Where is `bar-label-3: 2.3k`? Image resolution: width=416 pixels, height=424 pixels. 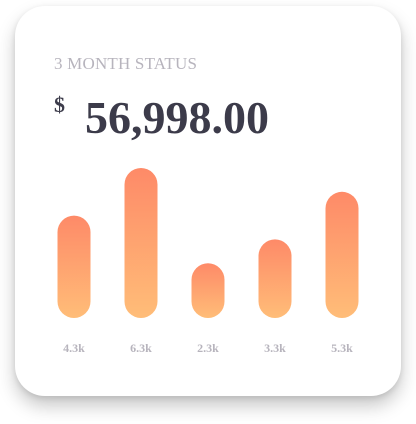
bar-label-3: 2.3k is located at coordinates (208, 348).